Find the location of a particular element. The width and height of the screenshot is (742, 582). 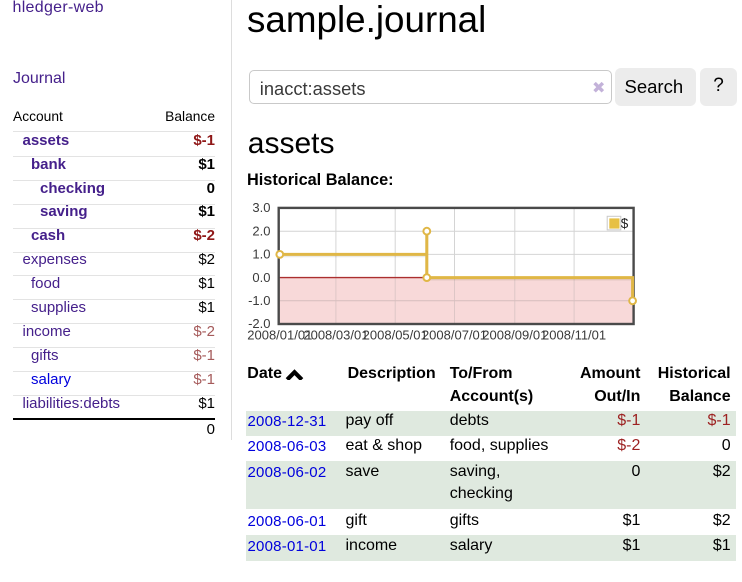

svg-text: 2008/03/01 is located at coordinates (335, 334).